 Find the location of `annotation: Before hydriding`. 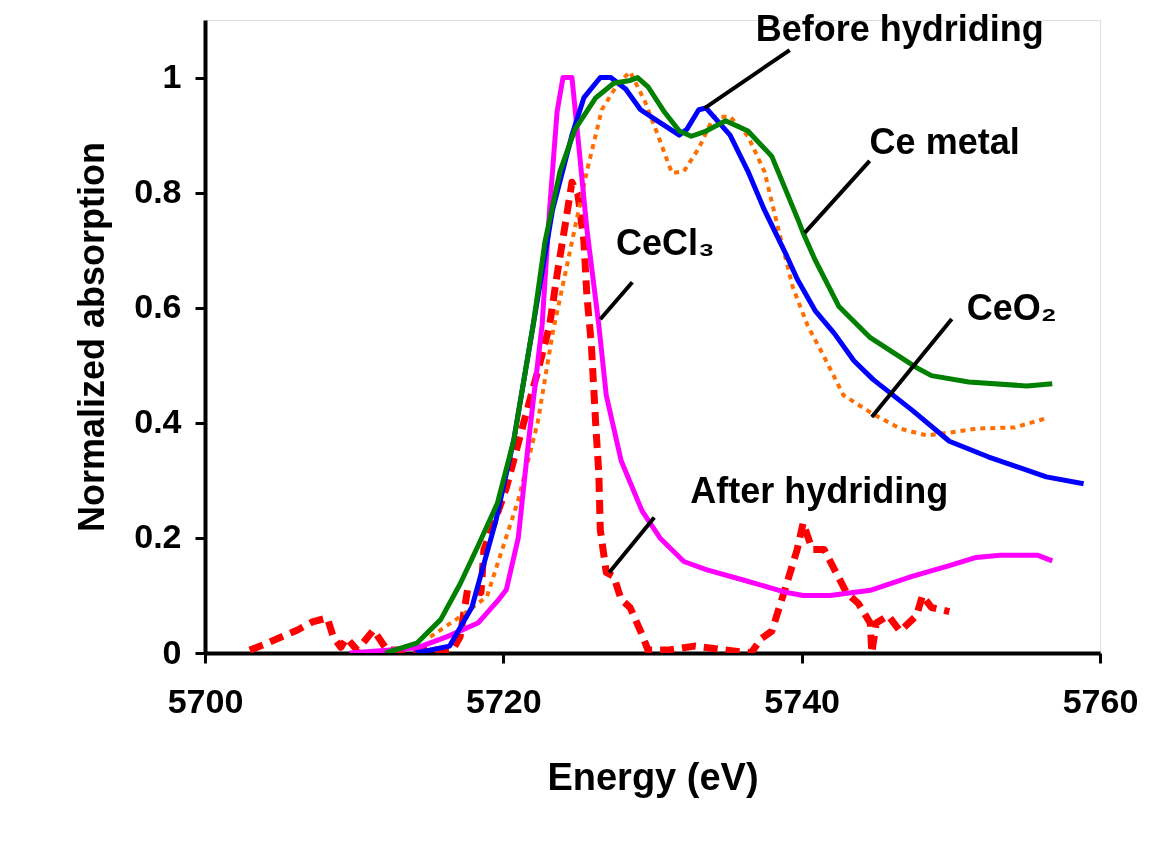

annotation: Before hydriding is located at coordinates (899, 29).